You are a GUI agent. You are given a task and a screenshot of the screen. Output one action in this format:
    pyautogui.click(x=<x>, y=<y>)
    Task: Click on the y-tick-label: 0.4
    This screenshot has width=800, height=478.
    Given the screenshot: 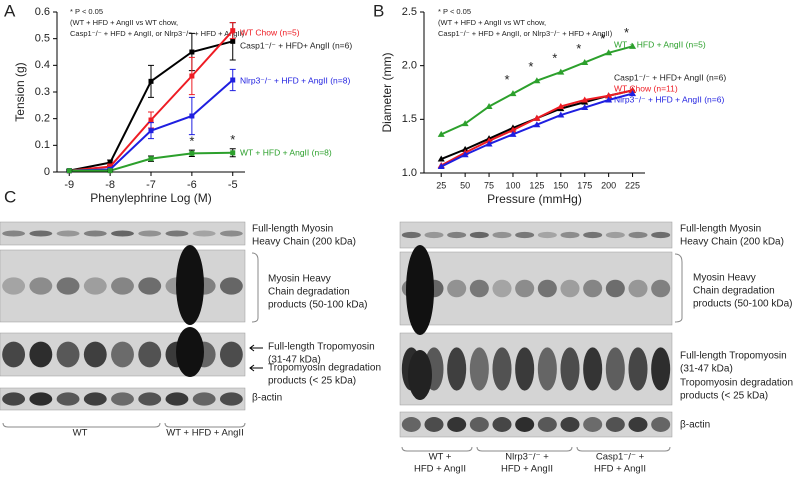 What is the action you would take?
    pyautogui.click(x=42, y=65)
    